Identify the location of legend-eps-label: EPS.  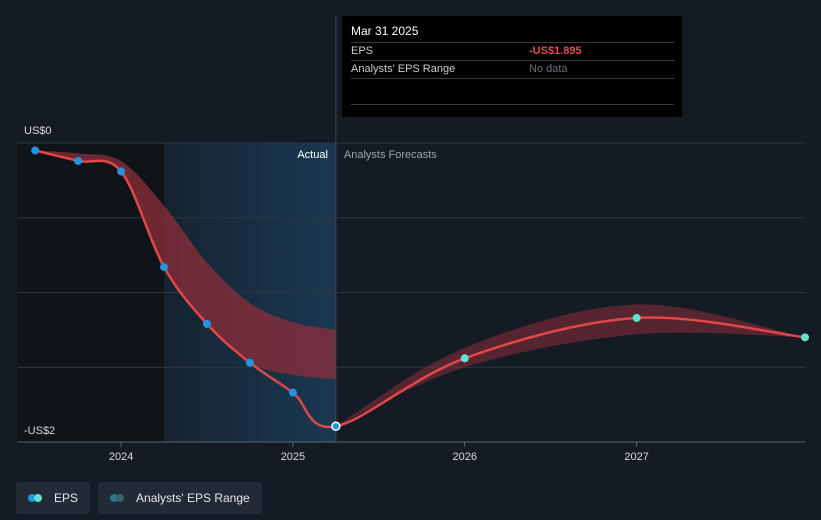
(66, 498).